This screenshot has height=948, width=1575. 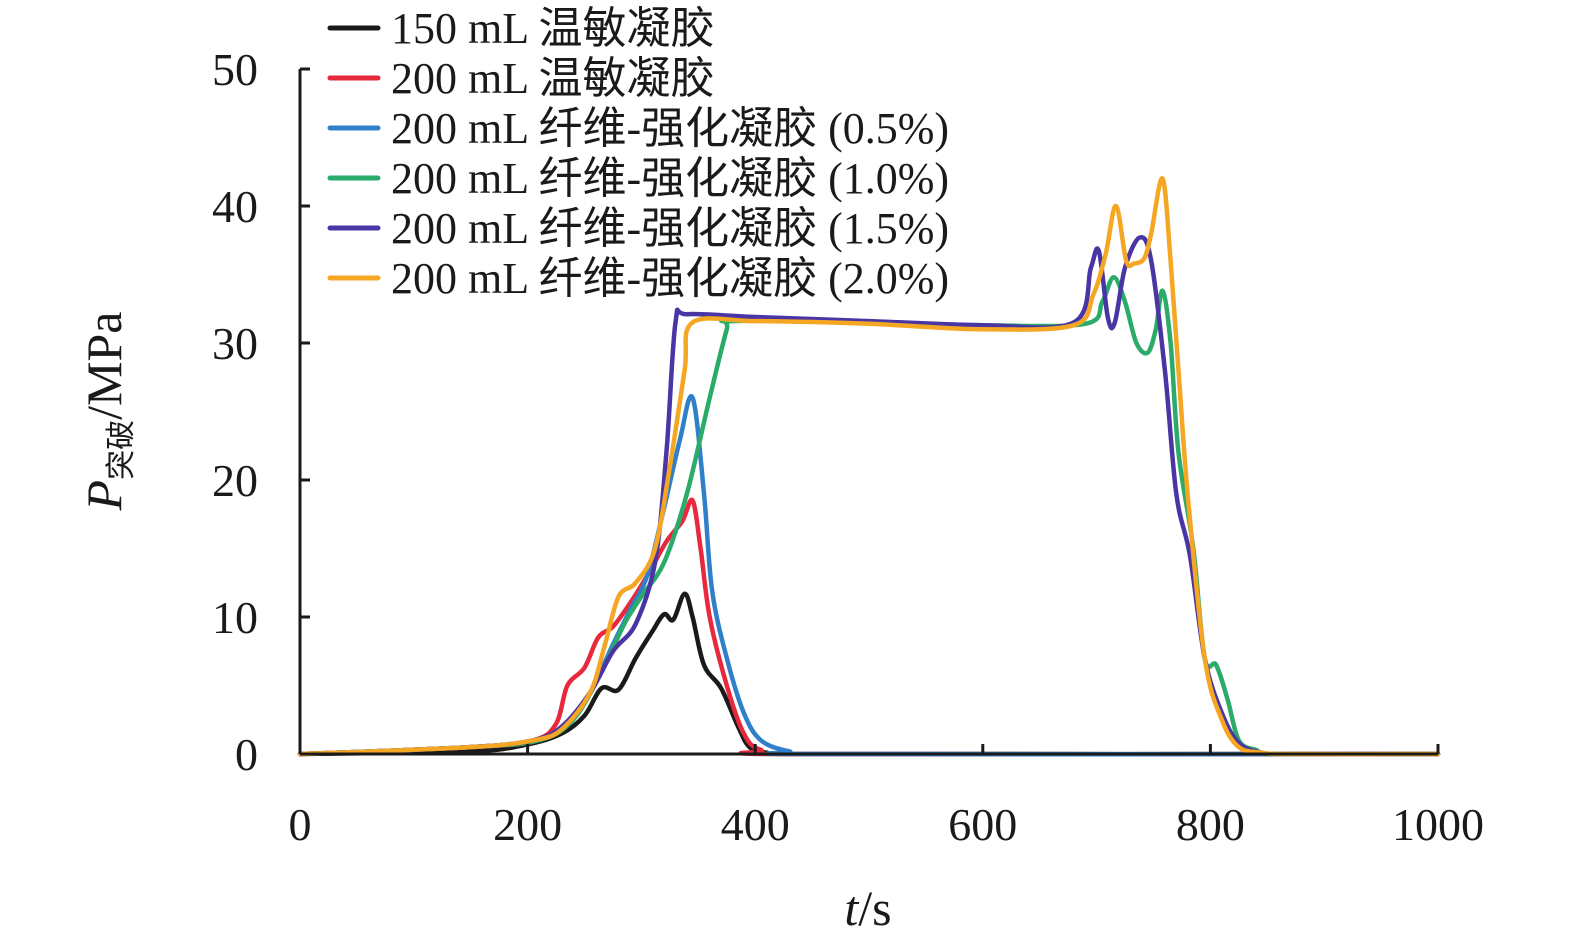 What do you see at coordinates (982, 824) in the screenshot?
I see `x-tick-label: 600` at bounding box center [982, 824].